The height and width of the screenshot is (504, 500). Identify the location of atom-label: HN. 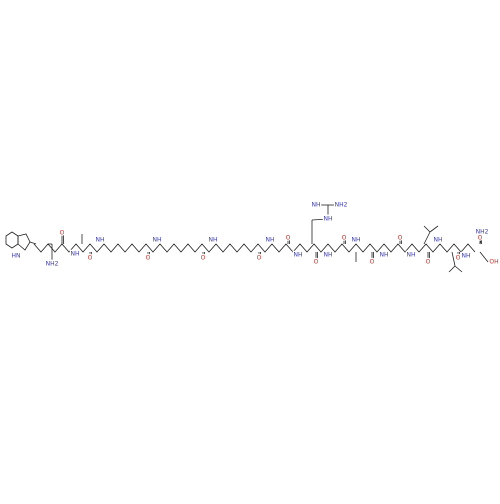
(16, 256).